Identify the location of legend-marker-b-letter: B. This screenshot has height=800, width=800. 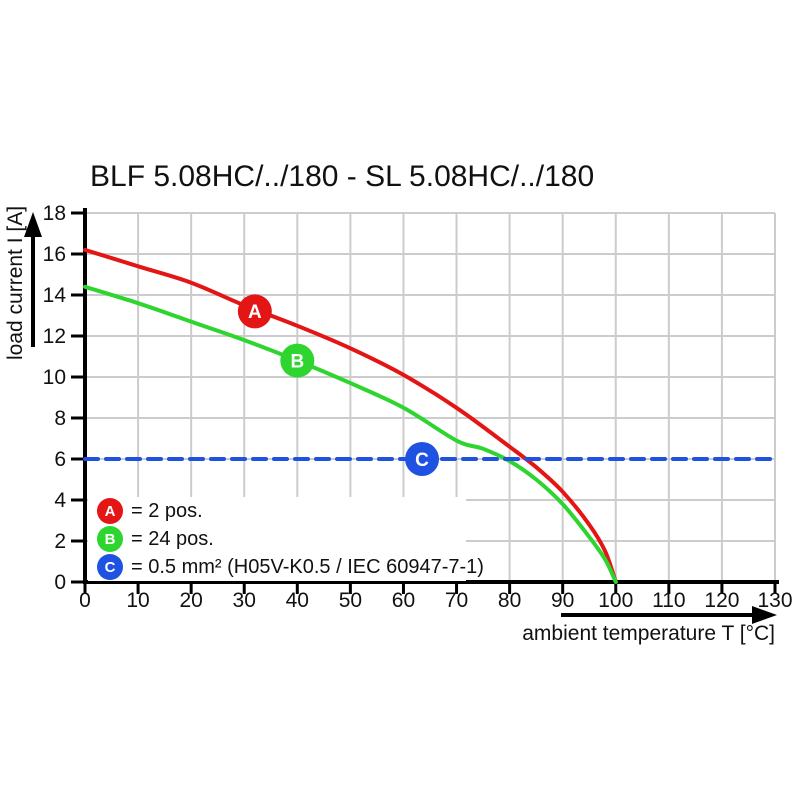
(110, 539).